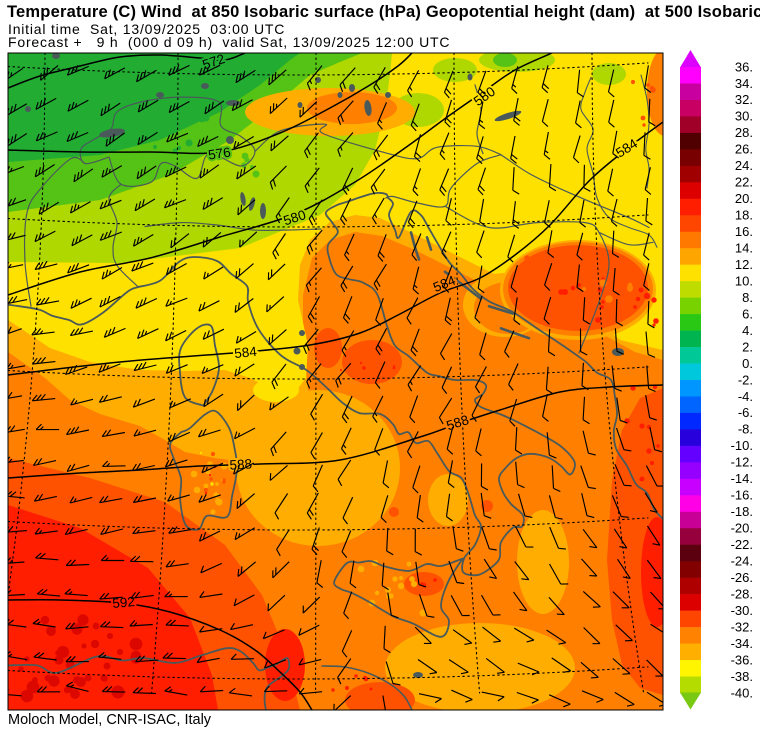 The image size is (760, 736). I want to click on svg-text:Initial time Sat, 13/09/2025: Initial time Sat, 13/09/2025 03:00 UTC, so click(146, 29).